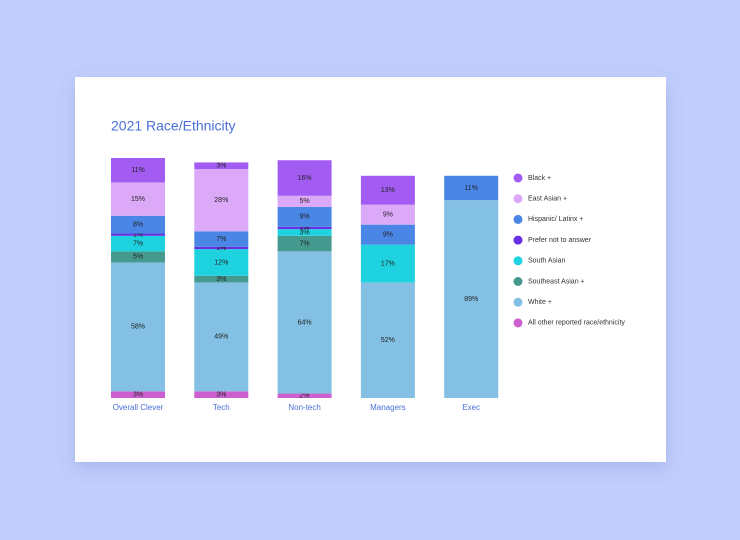 The width and height of the screenshot is (740, 540). What do you see at coordinates (540, 302) in the screenshot?
I see `legend-label: White +` at bounding box center [540, 302].